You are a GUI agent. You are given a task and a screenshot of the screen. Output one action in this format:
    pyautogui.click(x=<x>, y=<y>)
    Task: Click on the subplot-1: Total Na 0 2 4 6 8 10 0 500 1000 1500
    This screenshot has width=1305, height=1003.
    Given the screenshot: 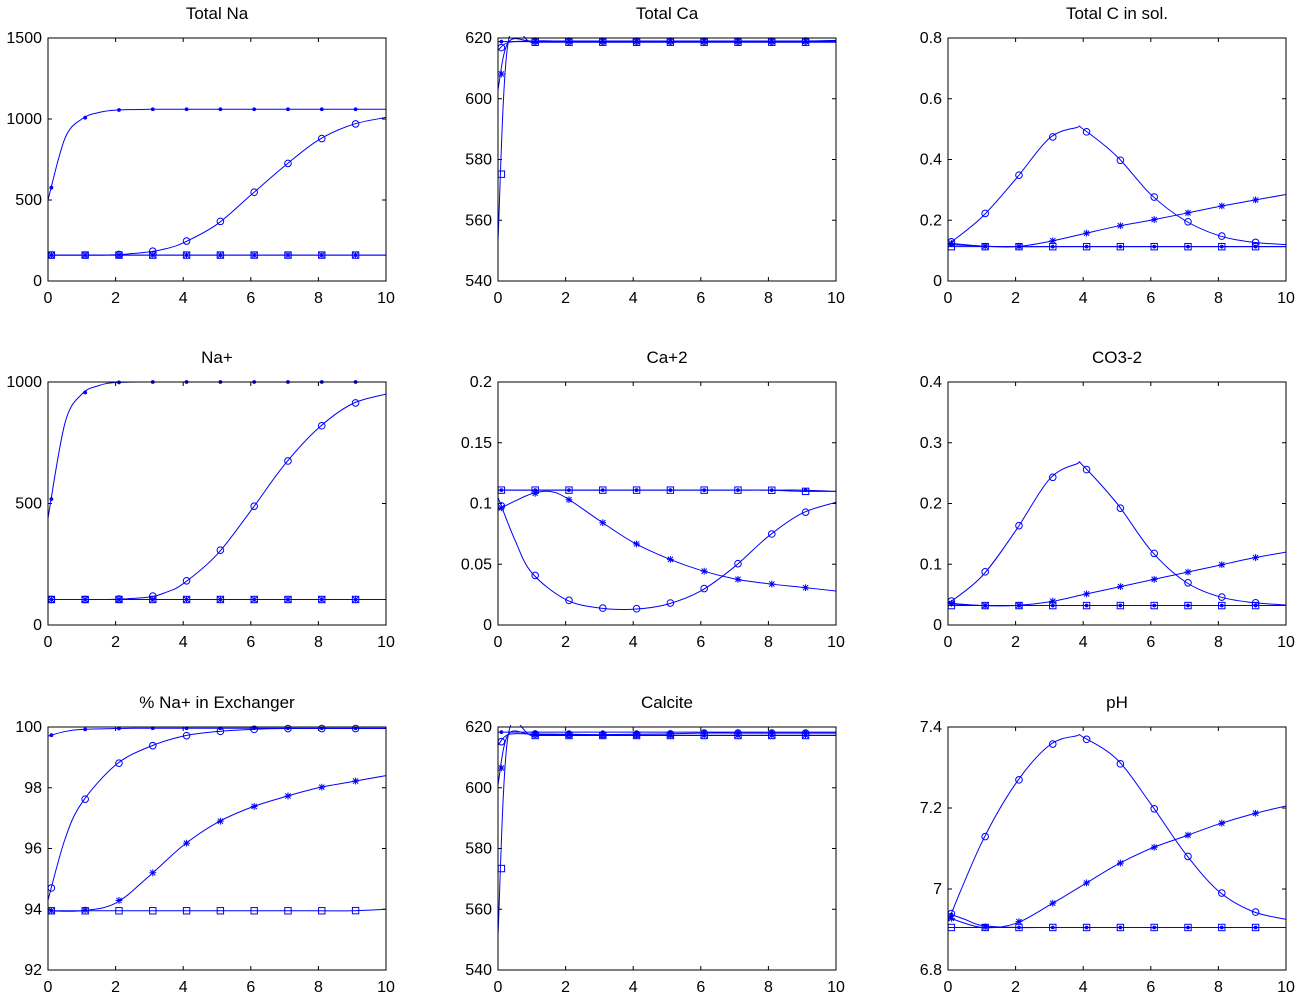 What is the action you would take?
    pyautogui.click(x=200, y=155)
    